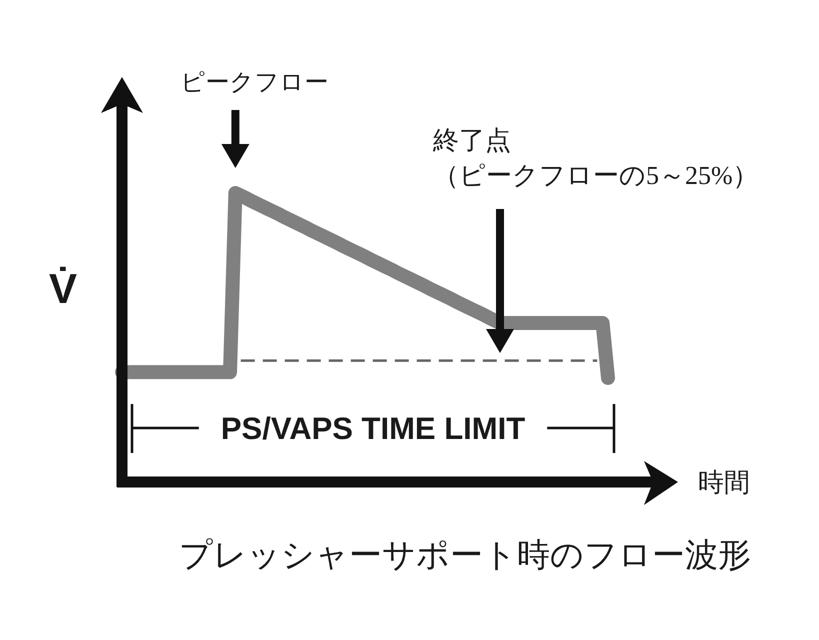 This screenshot has width=819, height=640. What do you see at coordinates (724, 482) in the screenshot?
I see `x-axis-title: 時間` at bounding box center [724, 482].